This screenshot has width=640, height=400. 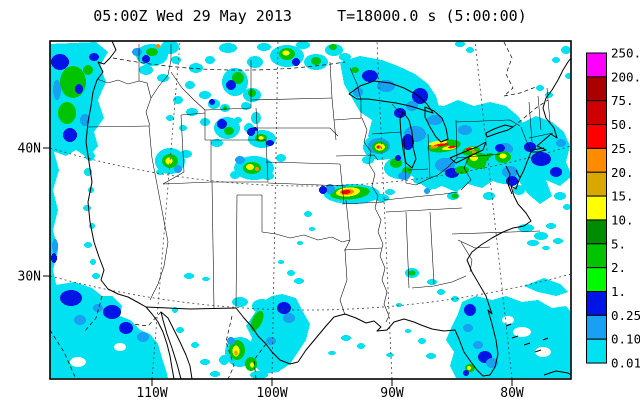 What do you see at coordinates (622, 172) in the screenshot?
I see `colorbar-label: 20.` at bounding box center [622, 172].